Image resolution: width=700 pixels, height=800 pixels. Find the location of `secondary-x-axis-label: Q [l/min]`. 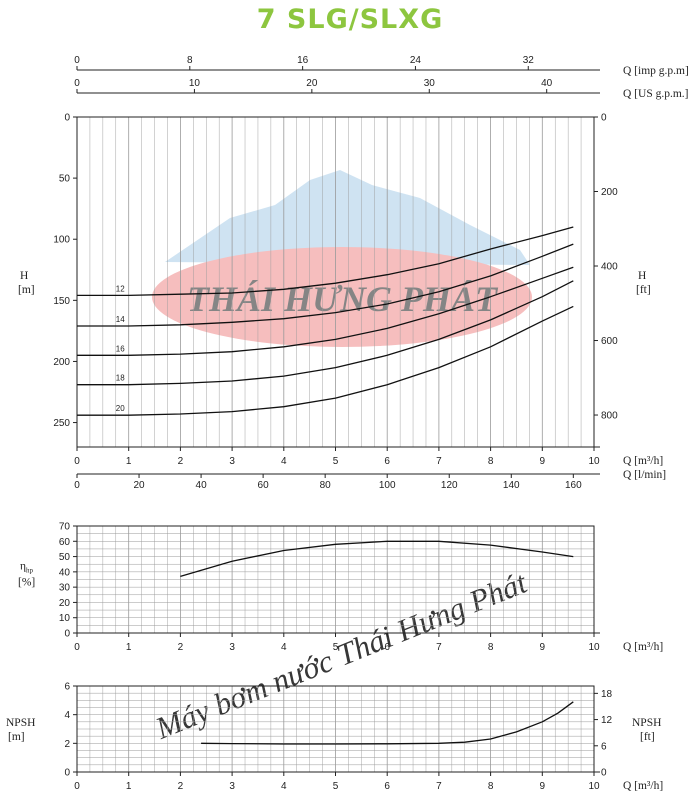

secondary-x-axis-label: Q [l/min] is located at coordinates (644, 475).